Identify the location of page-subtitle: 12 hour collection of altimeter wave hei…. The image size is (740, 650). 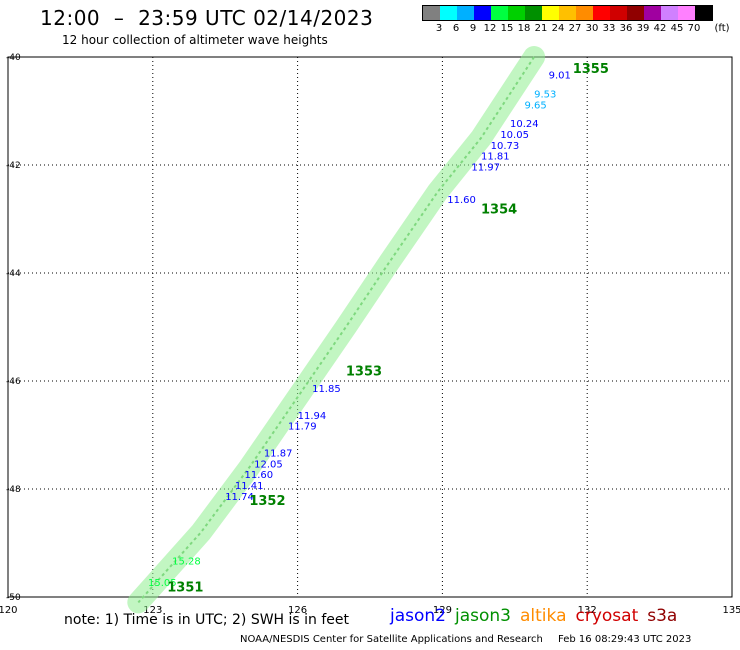
(195, 40).